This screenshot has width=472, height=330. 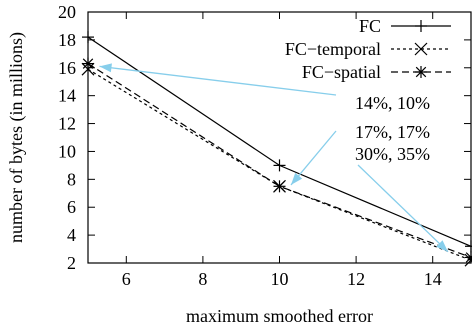 What do you see at coordinates (67, 12) in the screenshot?
I see `y-tick-label: 20` at bounding box center [67, 12].